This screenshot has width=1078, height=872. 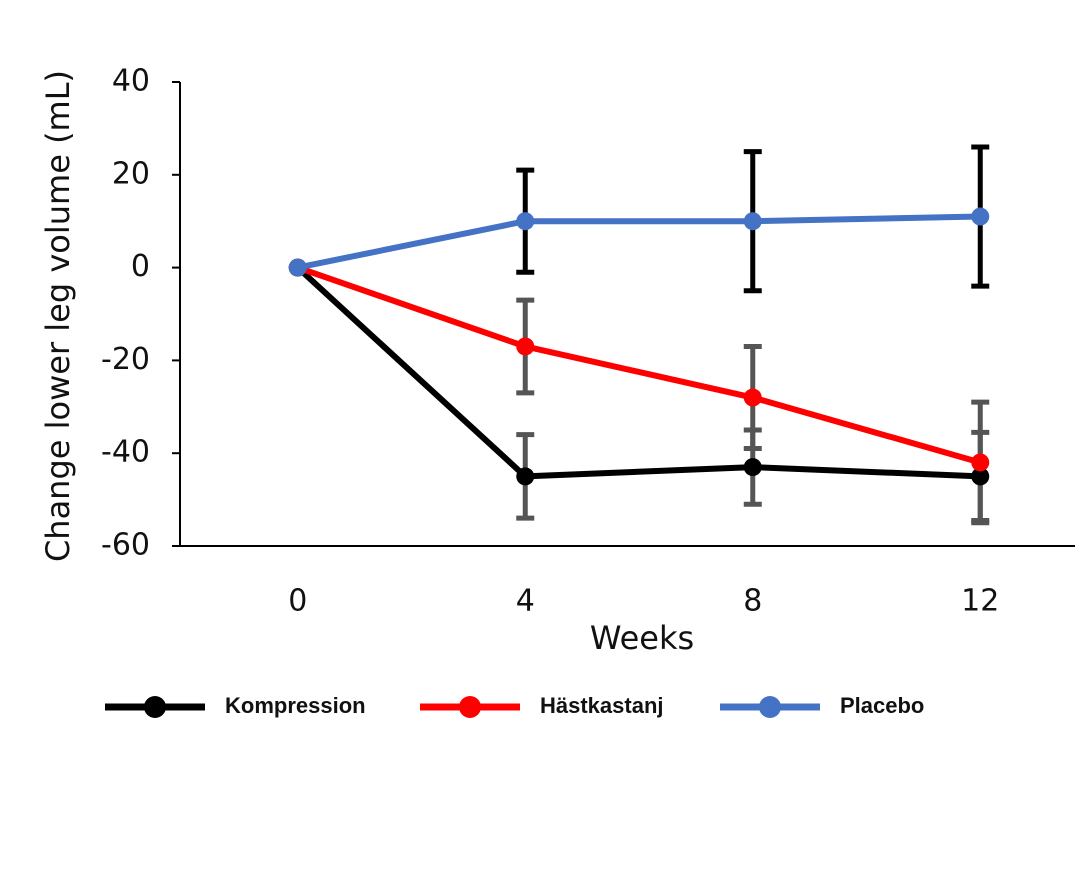 What do you see at coordinates (295, 705) in the screenshot?
I see `legend-label: Kompression` at bounding box center [295, 705].